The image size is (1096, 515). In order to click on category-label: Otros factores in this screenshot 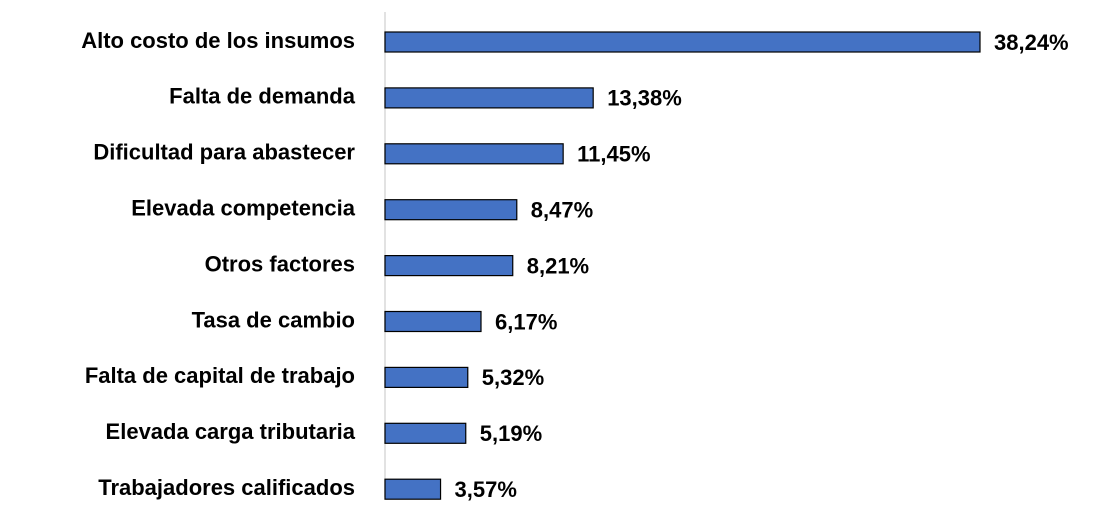, I will do `click(280, 263)`.